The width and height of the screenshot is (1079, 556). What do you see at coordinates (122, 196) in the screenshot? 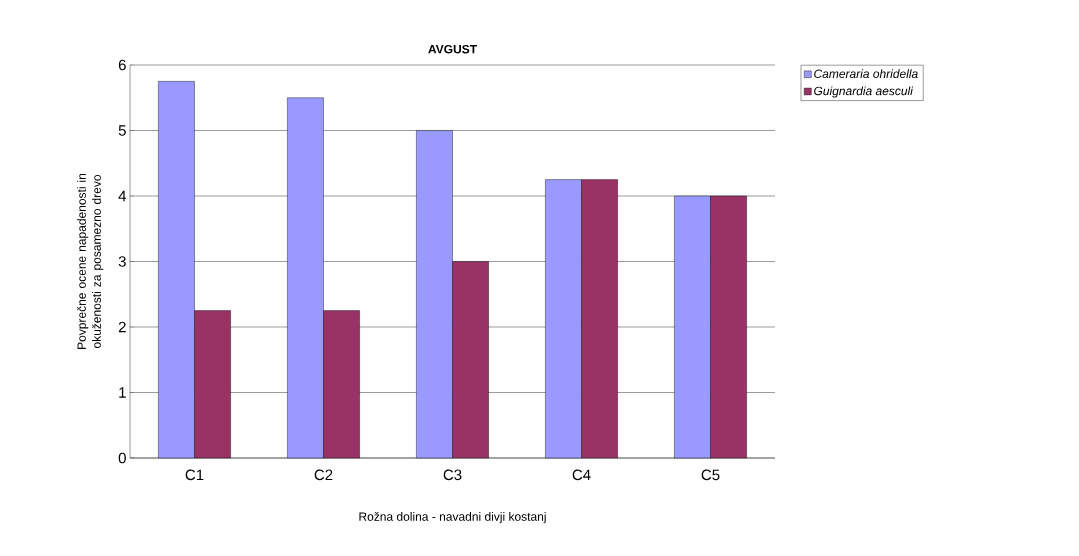
I see `y-tick-label: 4` at bounding box center [122, 196].